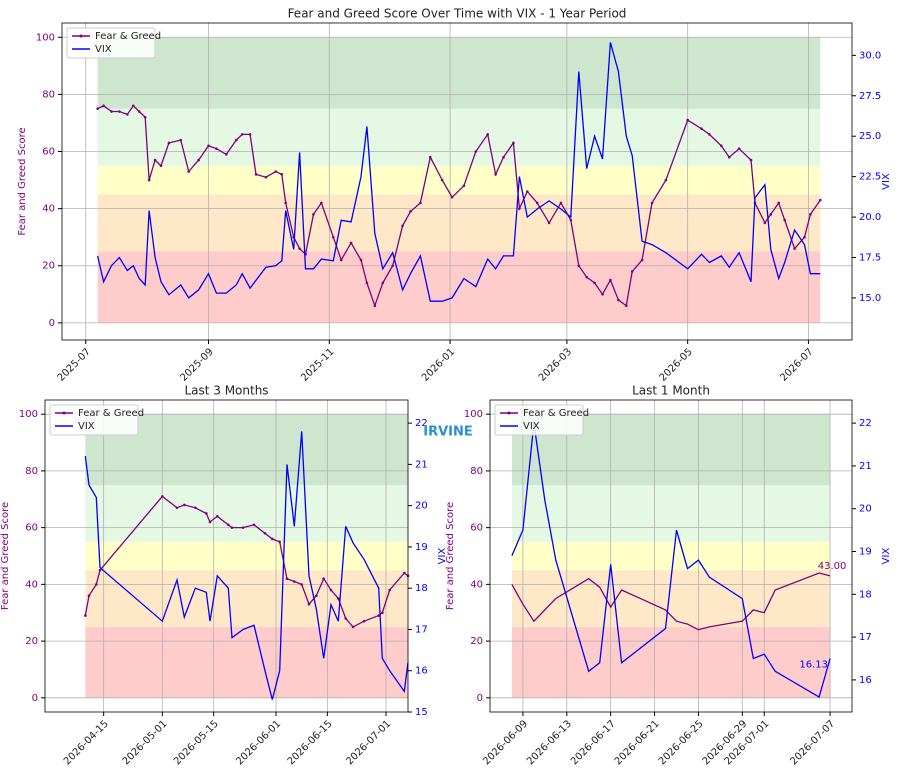  What do you see at coordinates (865, 552) in the screenshot?
I see `y2-tick-label: 19` at bounding box center [865, 552].